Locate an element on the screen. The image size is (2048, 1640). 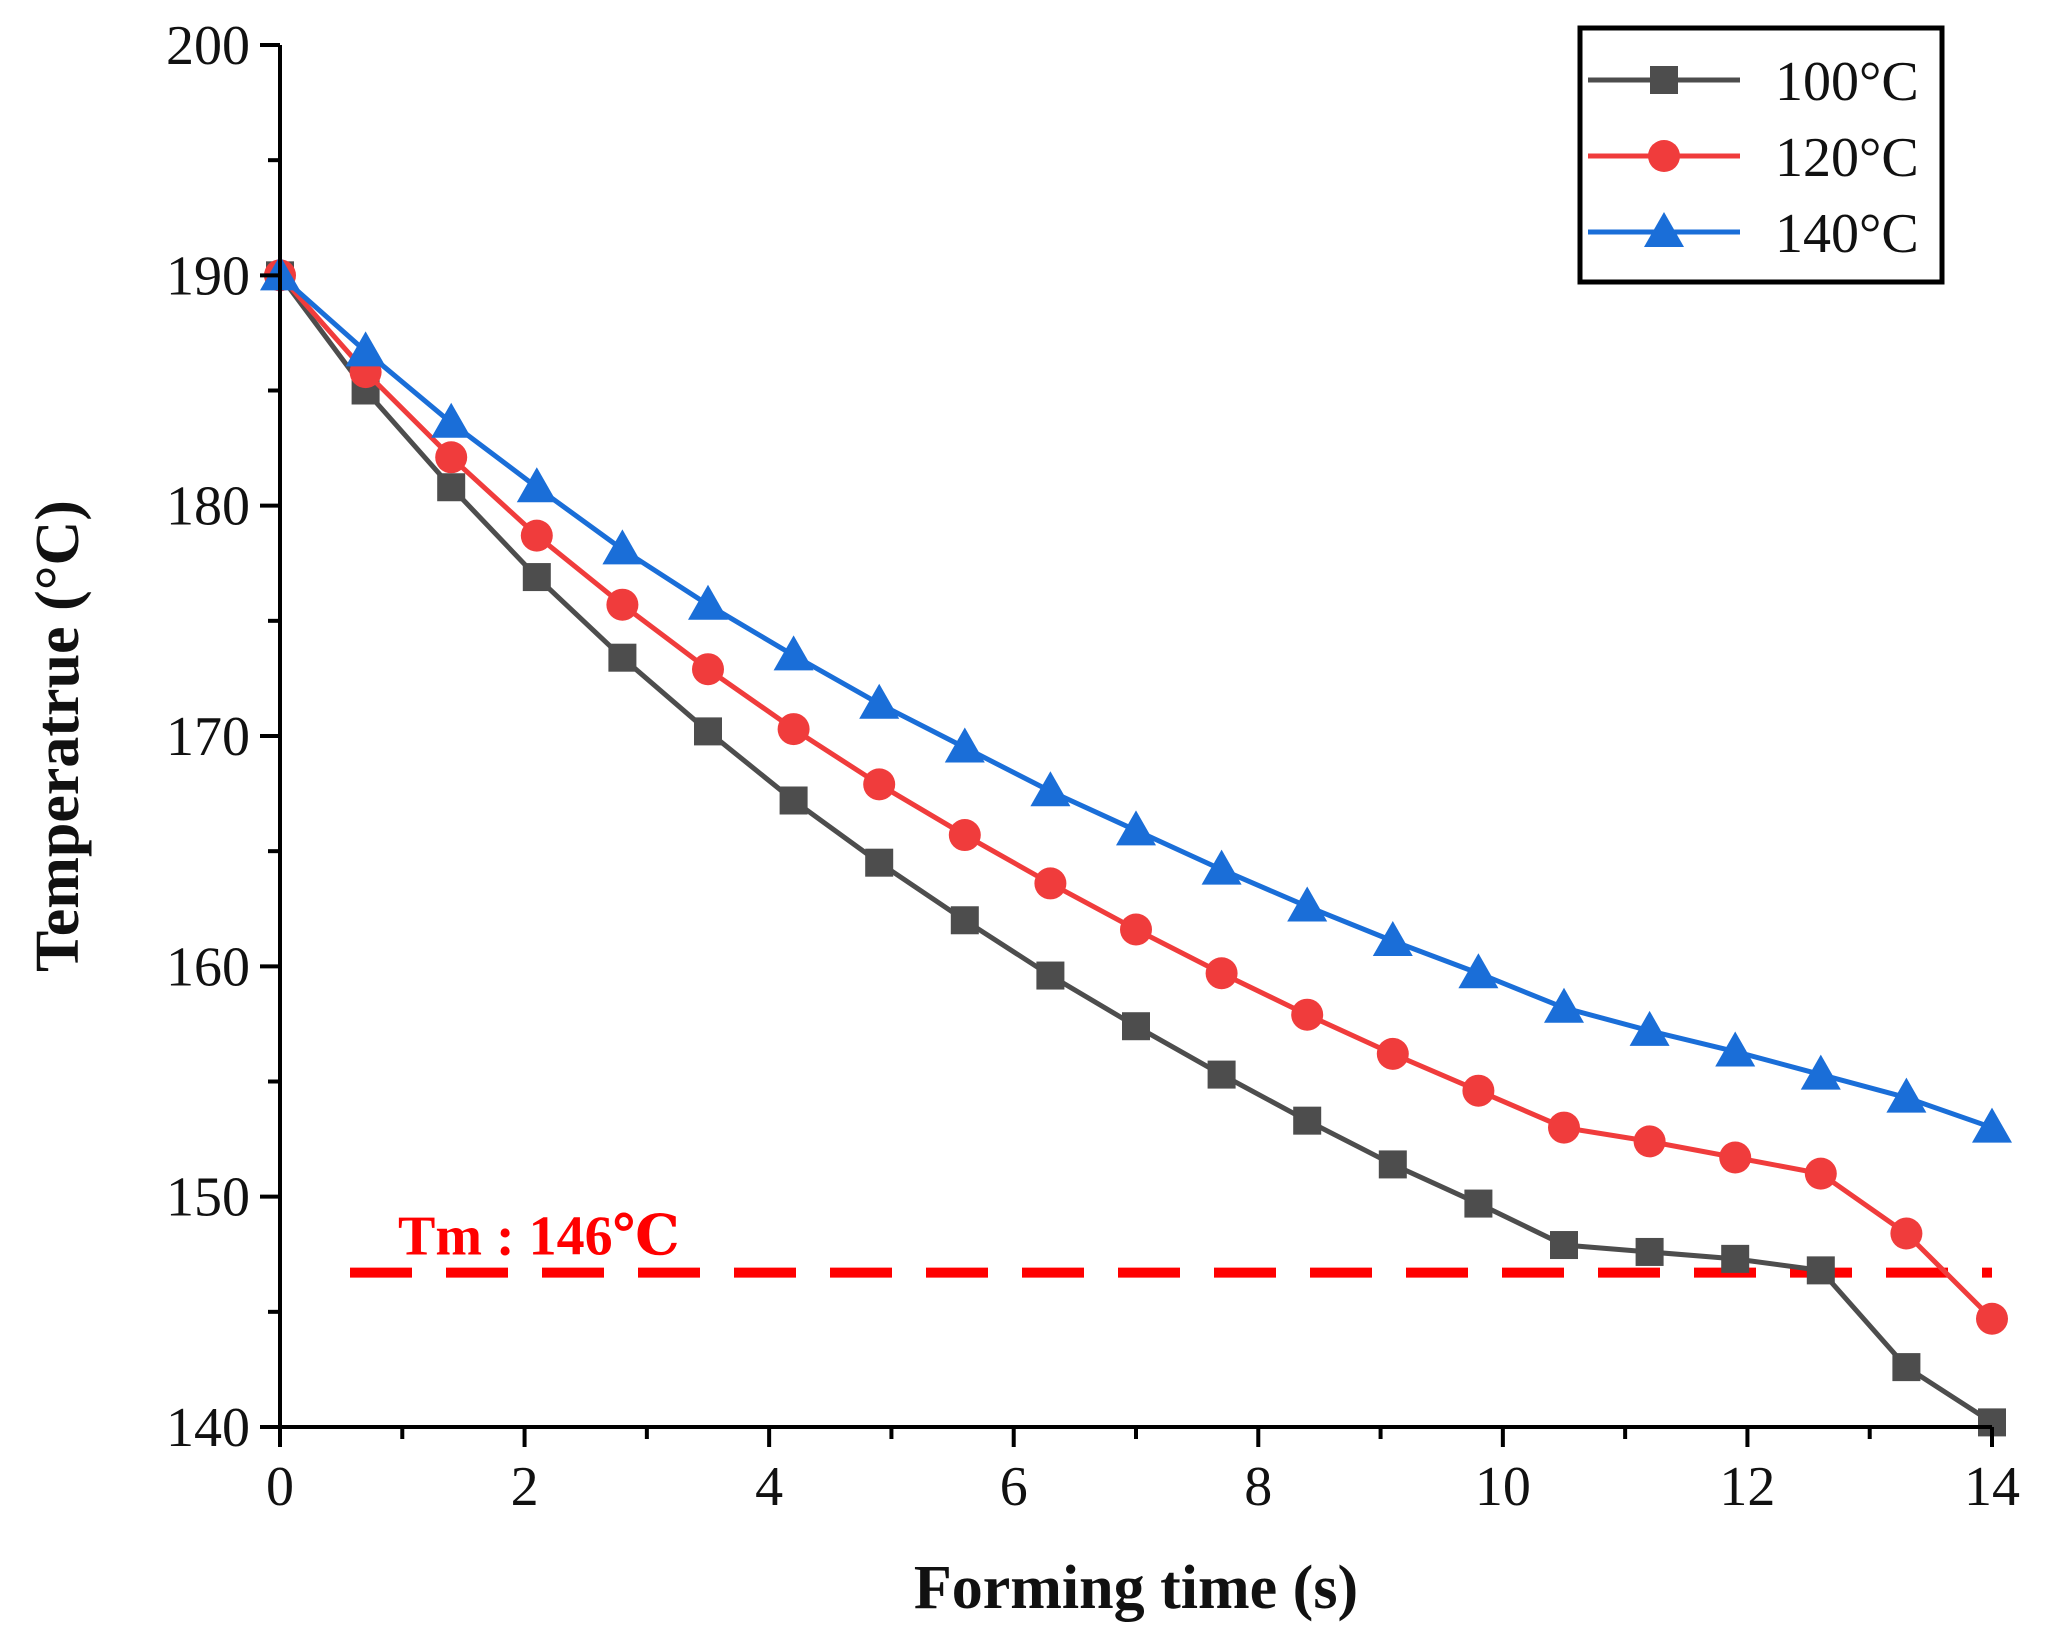
x-tick-label: 4 is located at coordinates (769, 1487).